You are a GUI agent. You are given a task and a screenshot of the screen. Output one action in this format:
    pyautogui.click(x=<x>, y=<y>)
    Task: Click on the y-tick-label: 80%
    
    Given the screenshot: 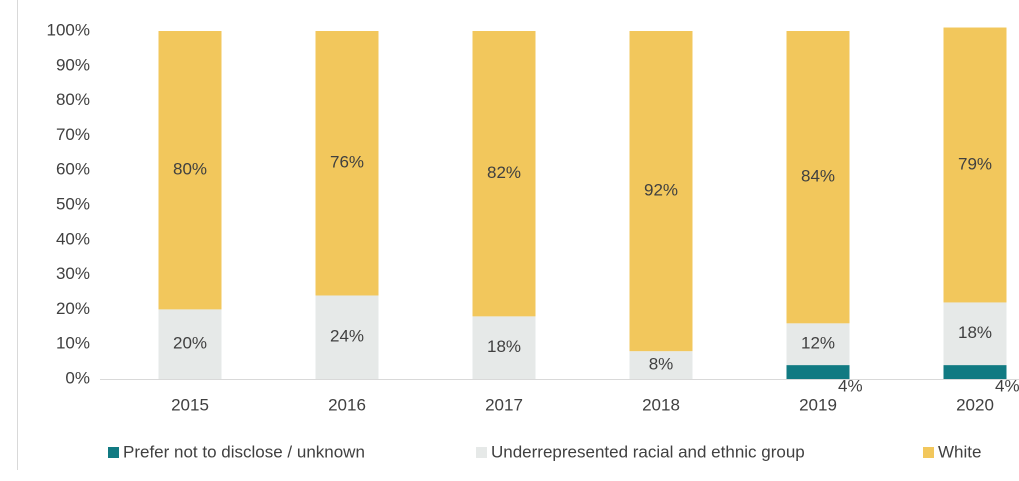 What is the action you would take?
    pyautogui.click(x=73, y=99)
    